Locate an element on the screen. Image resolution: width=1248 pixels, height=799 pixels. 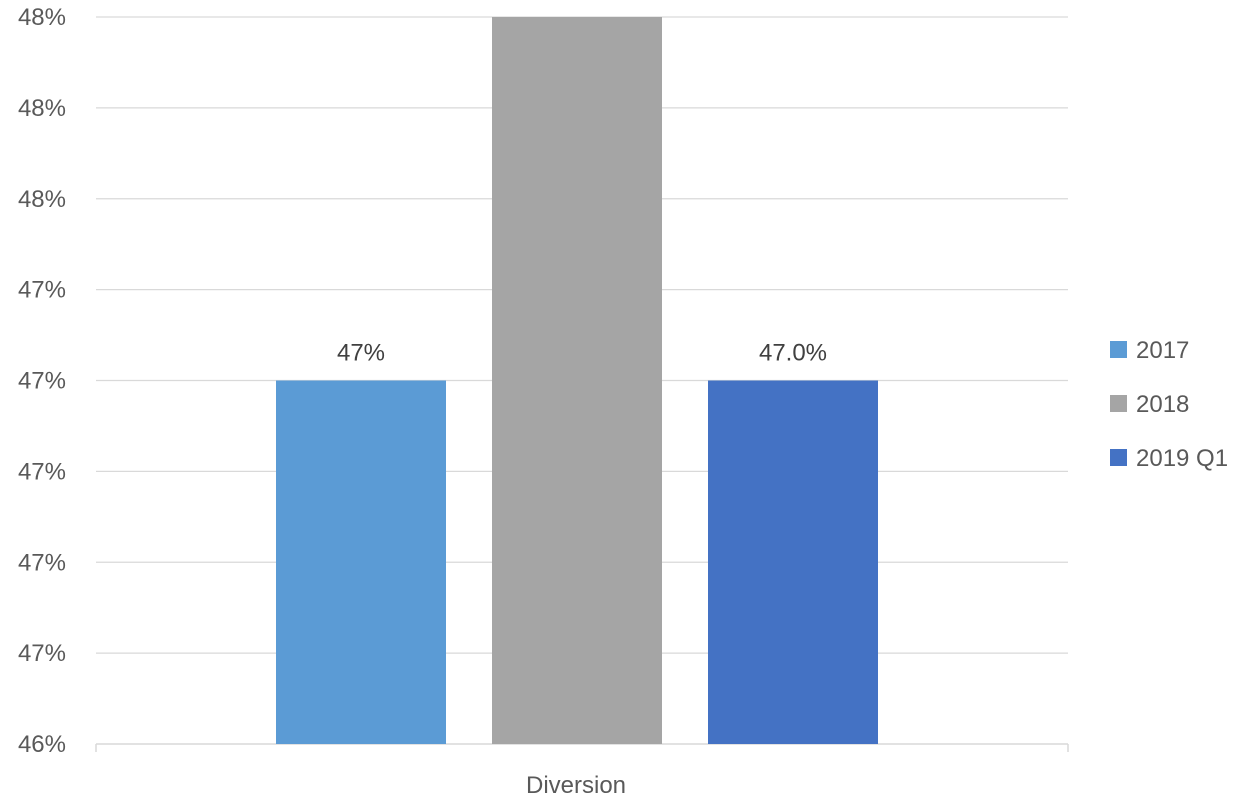
legend-label: 2019 Q1 is located at coordinates (1182, 458).